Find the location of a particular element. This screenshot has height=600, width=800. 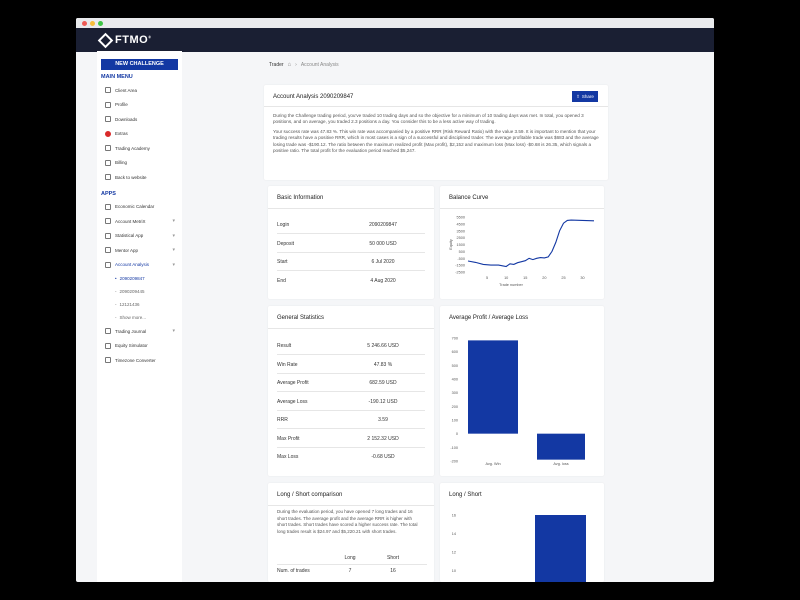

bar-avg-loss is located at coordinates (561, 446).